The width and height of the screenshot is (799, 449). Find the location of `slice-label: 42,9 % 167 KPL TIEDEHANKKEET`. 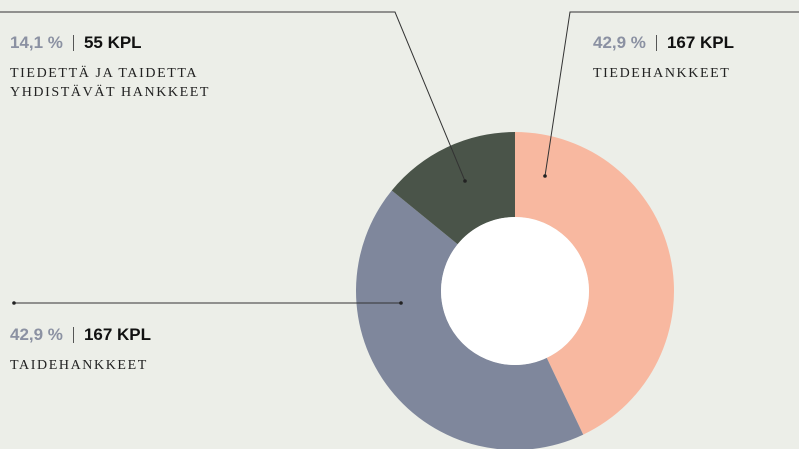

slice-label: 42,9 % 167 KPL TIEDEHANKKEET is located at coordinates (693, 58).